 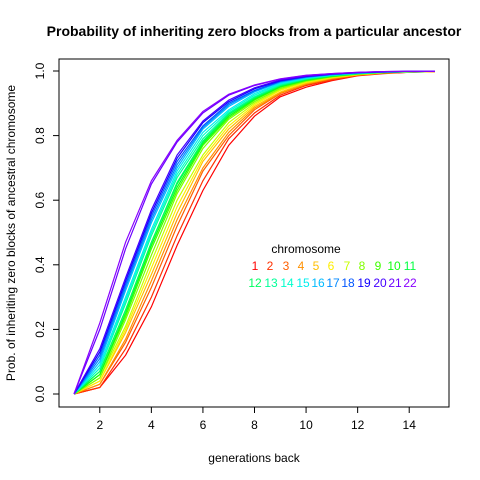 I want to click on legend-entry-6: 6, so click(x=331, y=266).